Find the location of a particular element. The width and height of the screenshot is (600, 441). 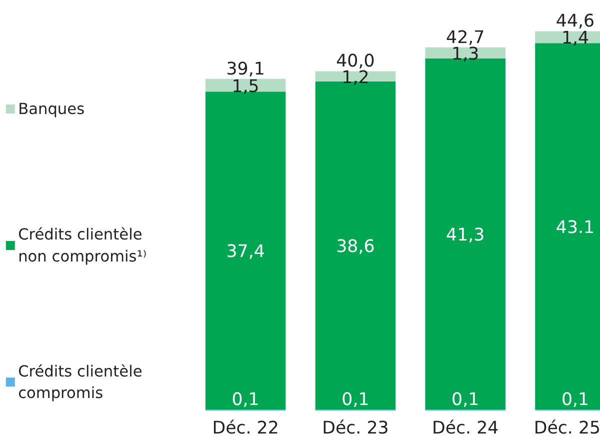

data-label: 41,3 is located at coordinates (465, 236).